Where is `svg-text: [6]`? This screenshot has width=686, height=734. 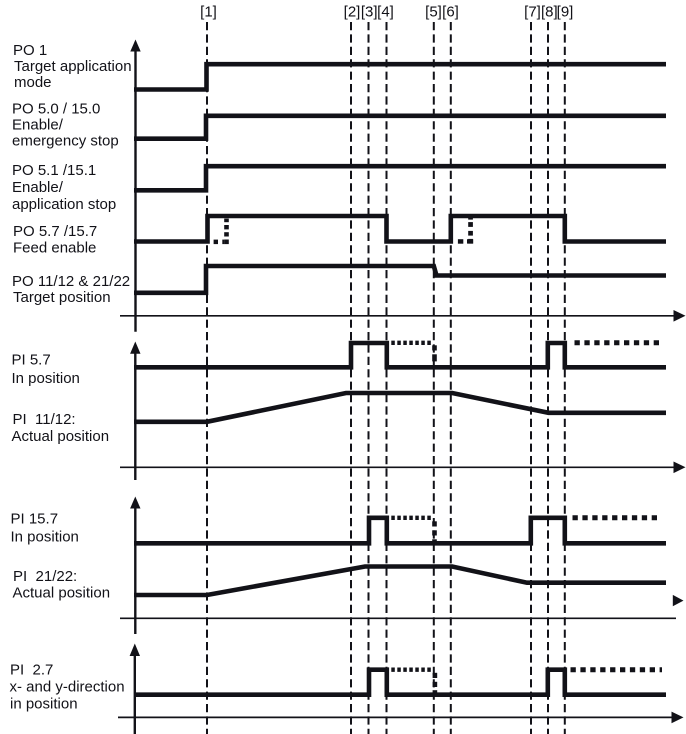 svg-text: [6] is located at coordinates (450, 12).